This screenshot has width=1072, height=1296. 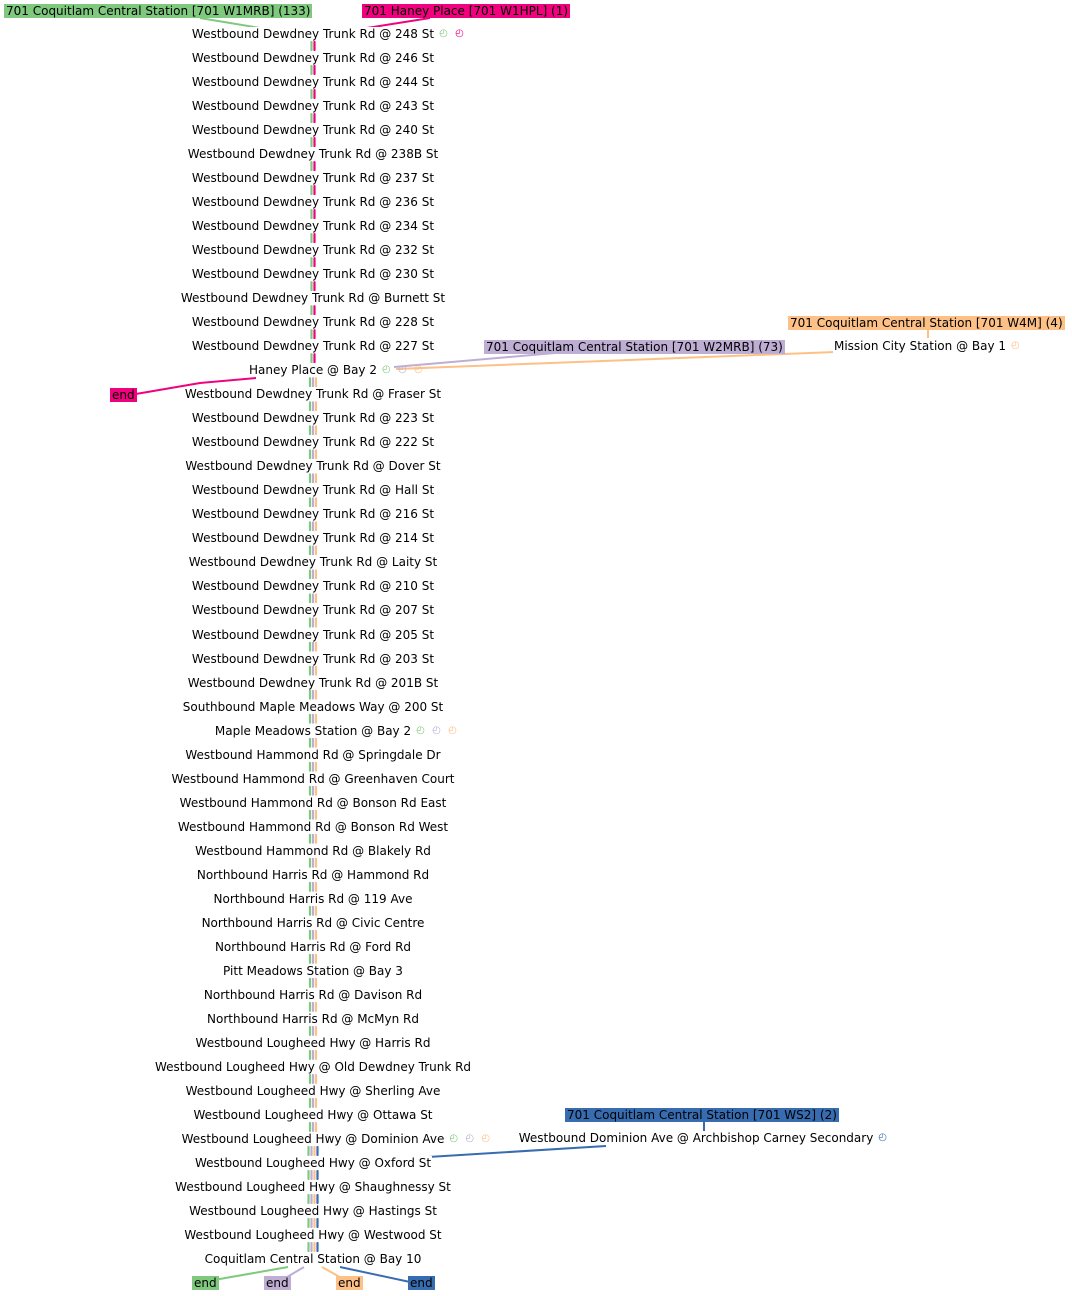 I want to click on stop-label: Coquitlam Central Station @ Bay 10, so click(x=313, y=1259).